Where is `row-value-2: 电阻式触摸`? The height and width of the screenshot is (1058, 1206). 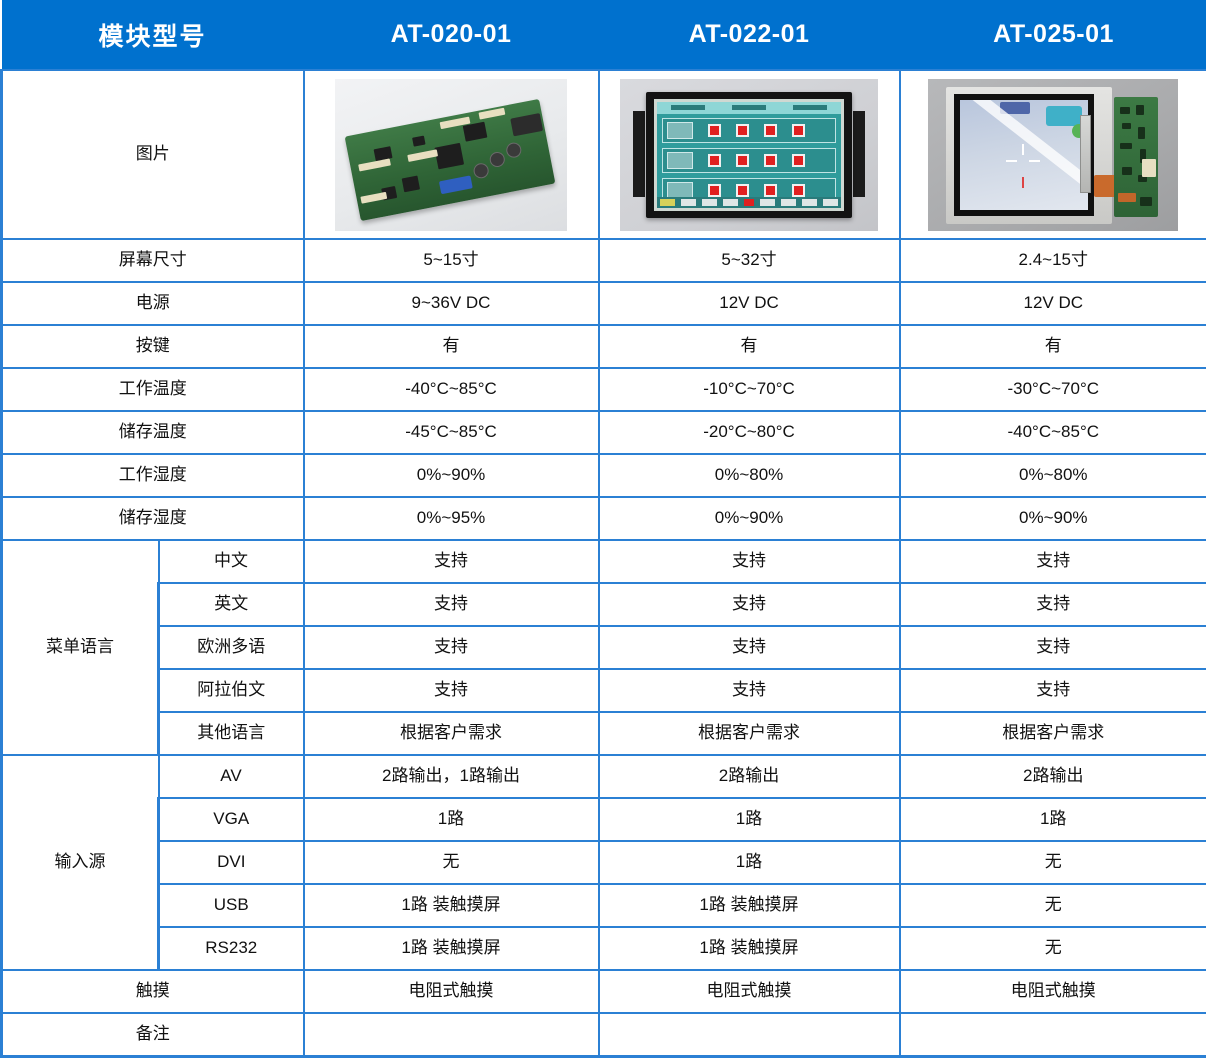
row-value-2: 电阻式触摸 is located at coordinates (749, 991).